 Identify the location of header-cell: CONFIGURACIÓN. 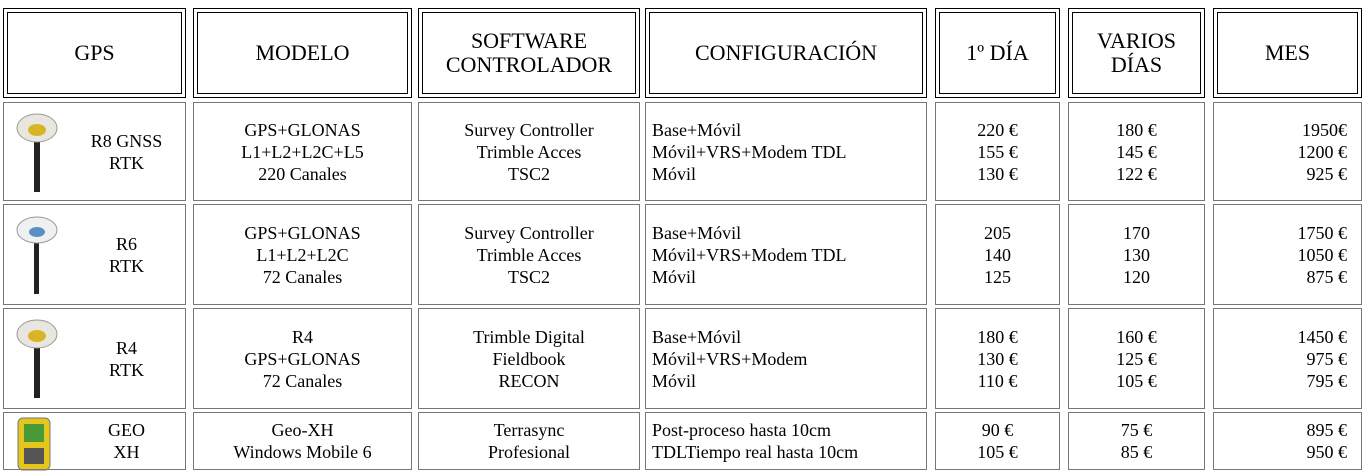
(786, 53).